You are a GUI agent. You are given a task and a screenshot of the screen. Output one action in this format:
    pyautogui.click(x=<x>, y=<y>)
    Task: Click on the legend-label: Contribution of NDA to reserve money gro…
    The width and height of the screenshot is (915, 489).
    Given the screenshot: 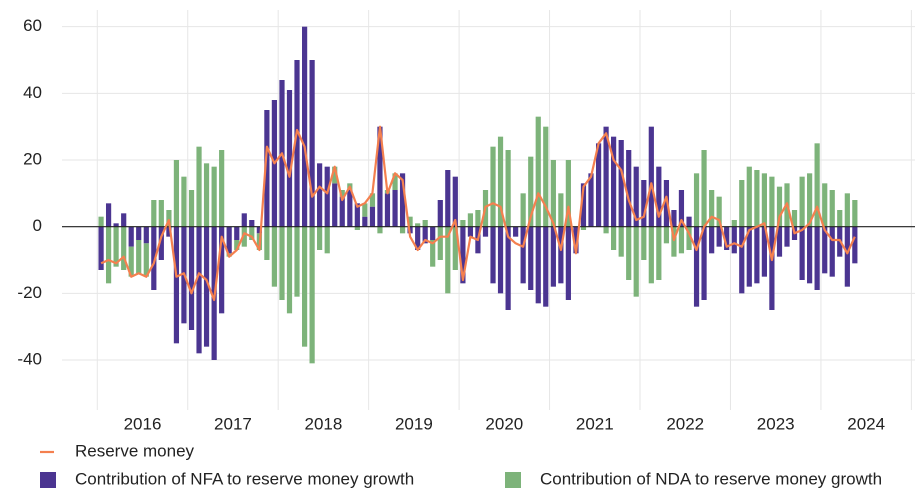 What is the action you would take?
    pyautogui.click(x=711, y=478)
    